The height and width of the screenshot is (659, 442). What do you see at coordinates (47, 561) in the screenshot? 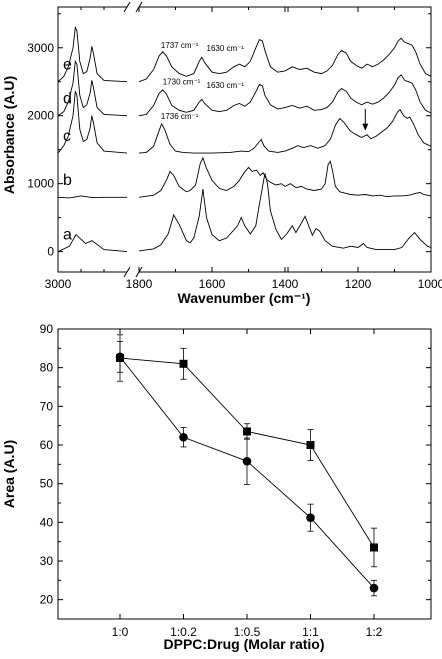
I see `y-tick-label: 30` at bounding box center [47, 561].